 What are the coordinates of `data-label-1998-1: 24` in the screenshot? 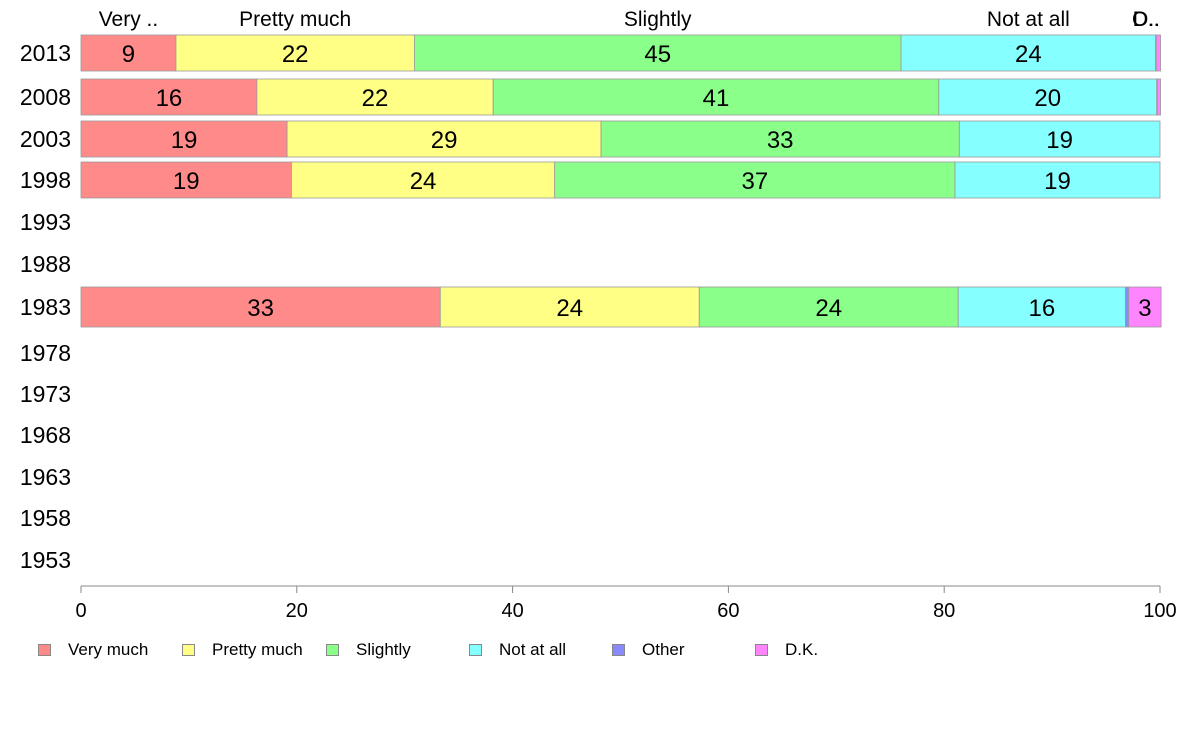 It's located at (423, 181).